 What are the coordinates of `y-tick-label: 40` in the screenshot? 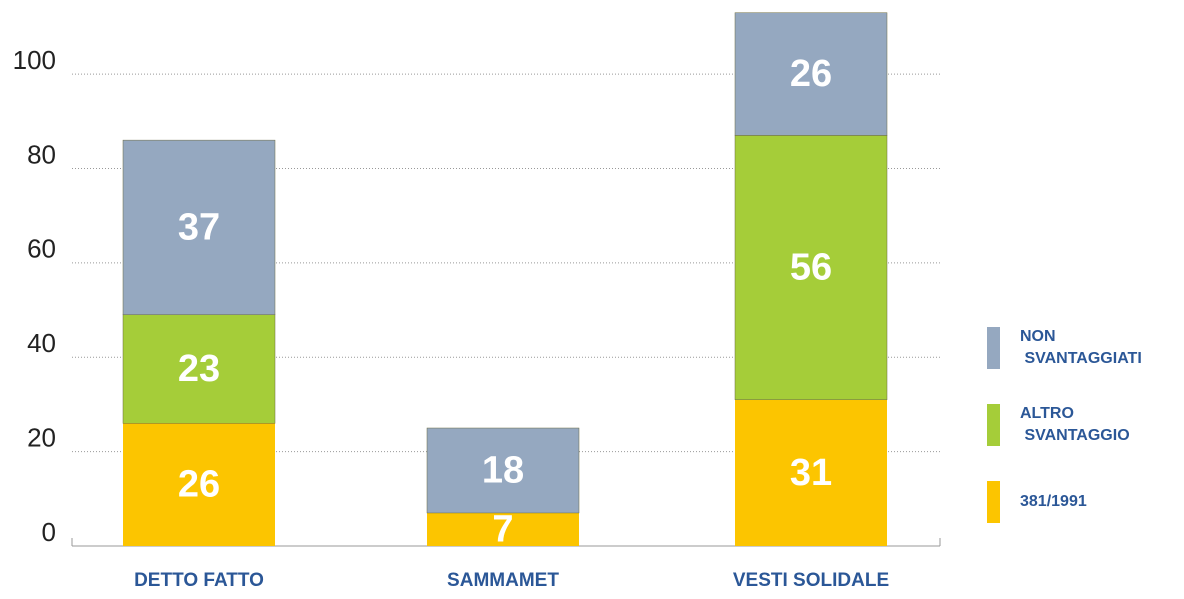 It's located at (41, 343).